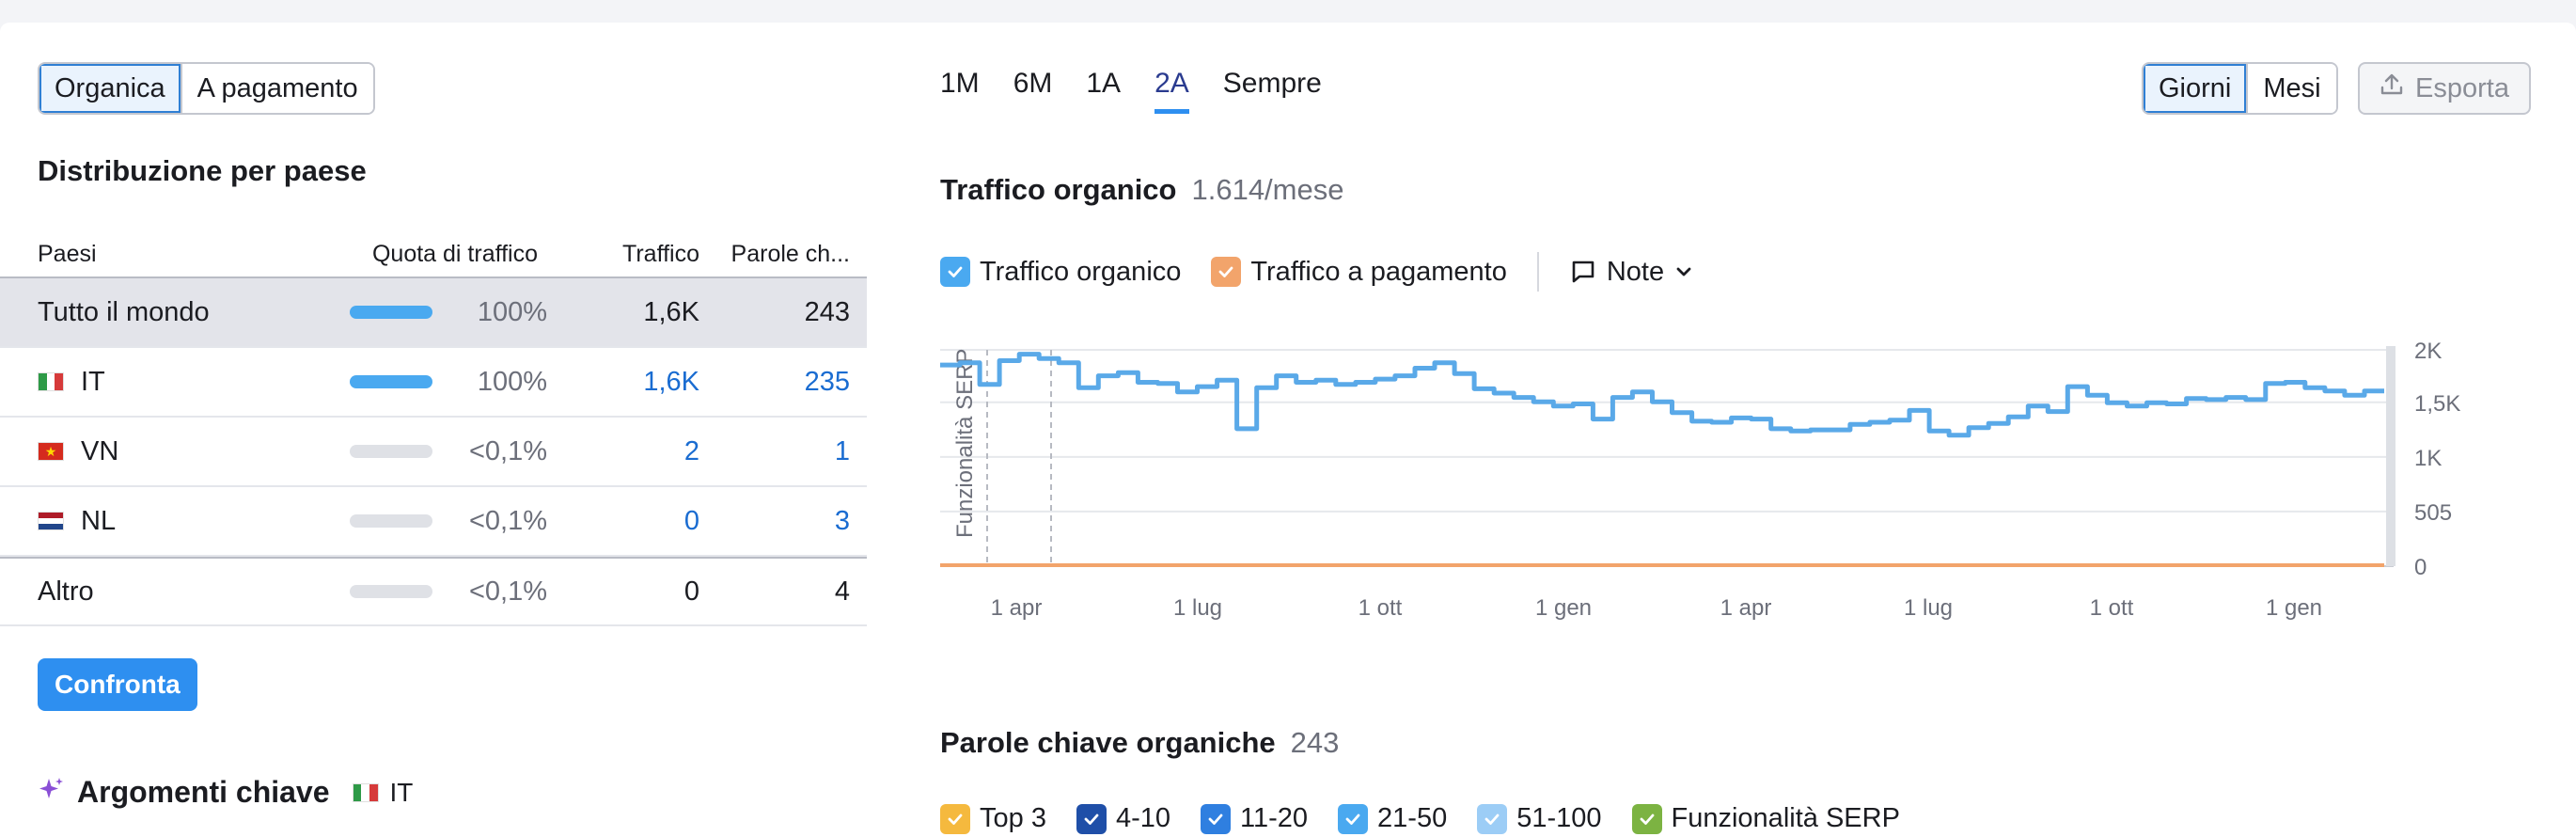 The image size is (2576, 837). What do you see at coordinates (51, 451) in the screenshot?
I see `vietnam-flag-icon: ★` at bounding box center [51, 451].